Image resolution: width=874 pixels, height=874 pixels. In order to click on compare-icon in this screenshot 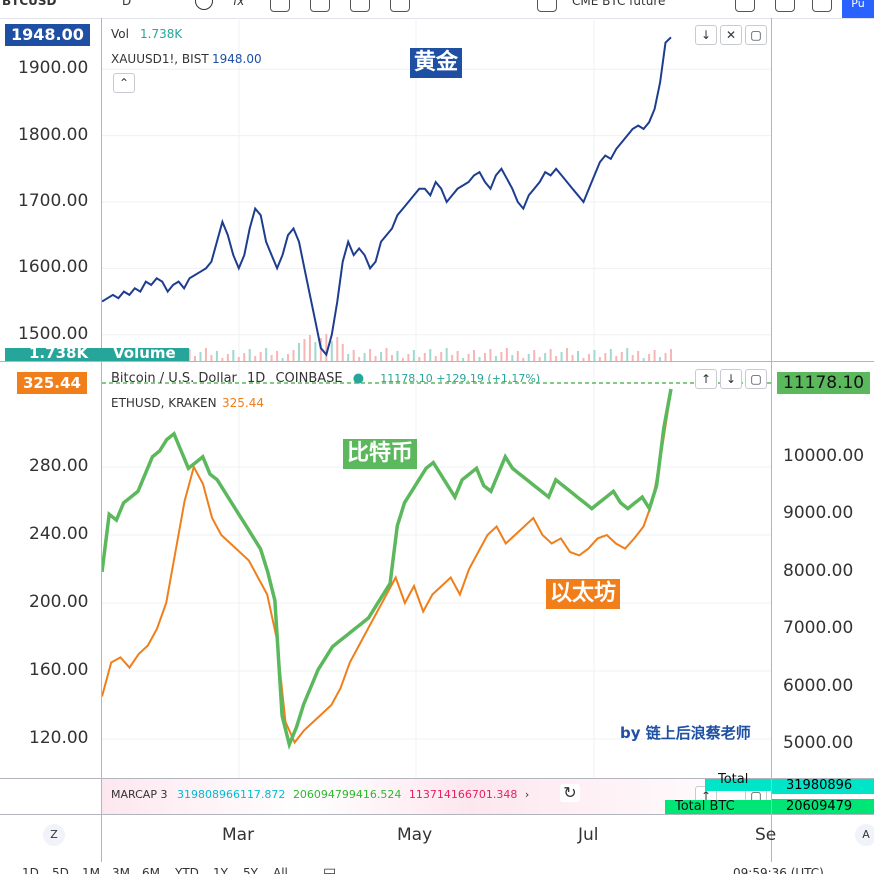, I will do `click(360, 6)`.